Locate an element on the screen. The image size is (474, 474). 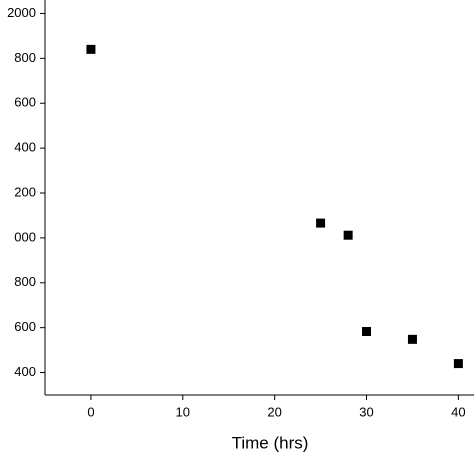
y-tick-label: 000 is located at coordinates (25, 236).